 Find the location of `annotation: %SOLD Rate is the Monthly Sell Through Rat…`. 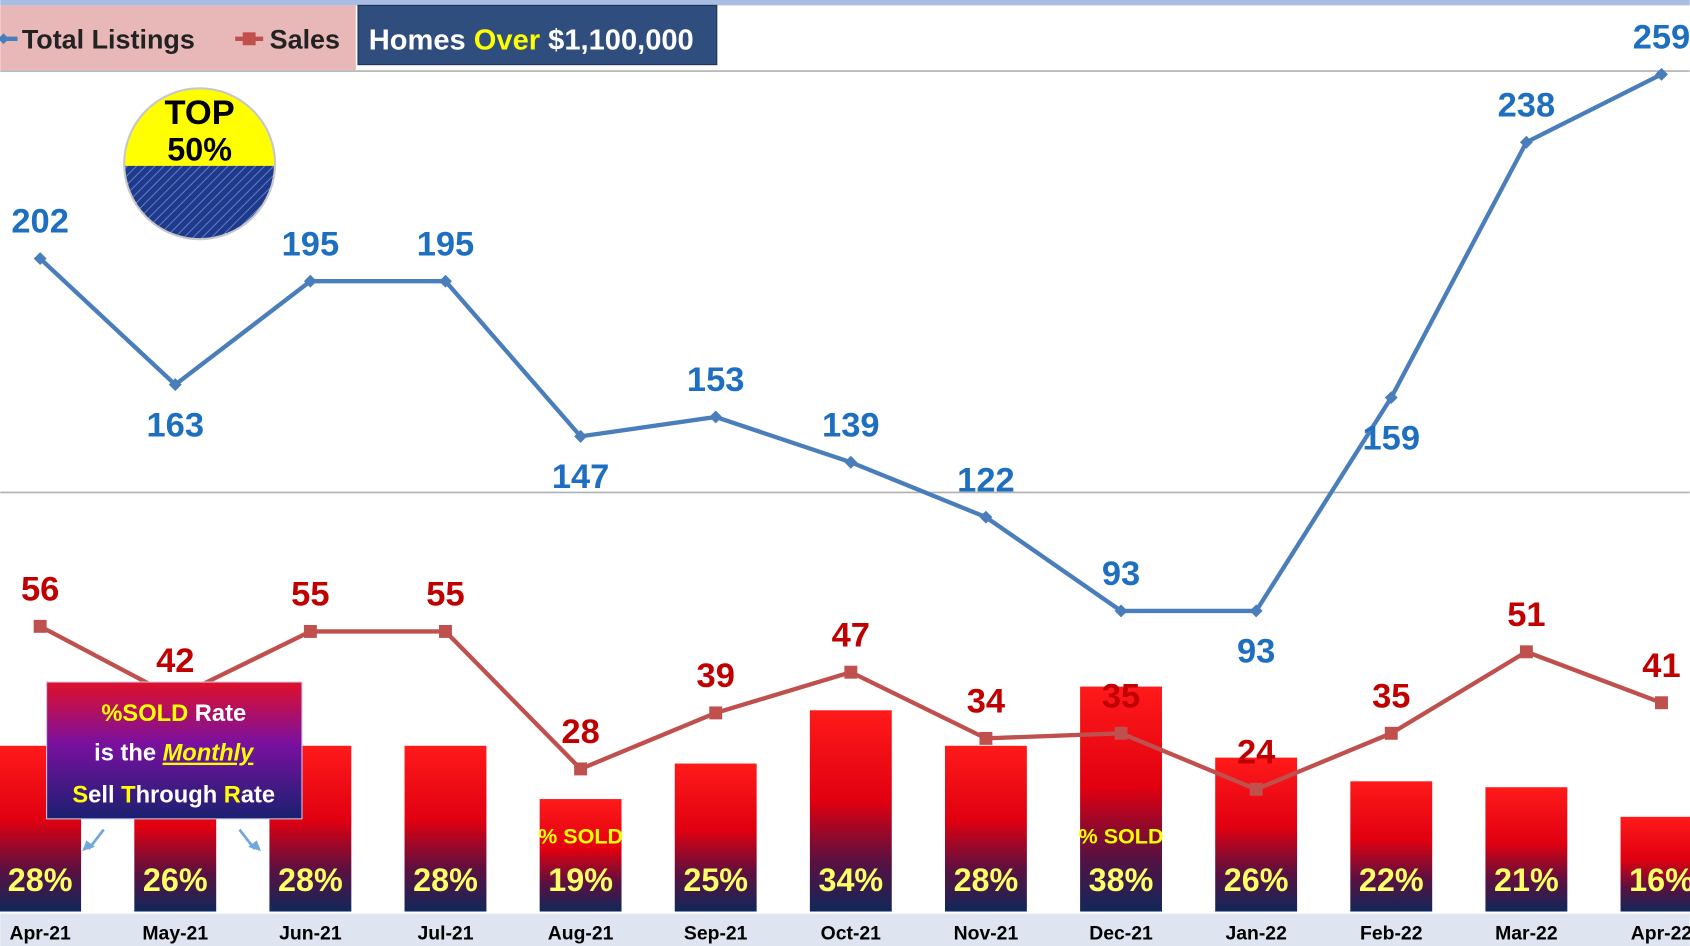

annotation: %SOLD Rate is the Monthly Sell Through Rat… is located at coordinates (174, 766).